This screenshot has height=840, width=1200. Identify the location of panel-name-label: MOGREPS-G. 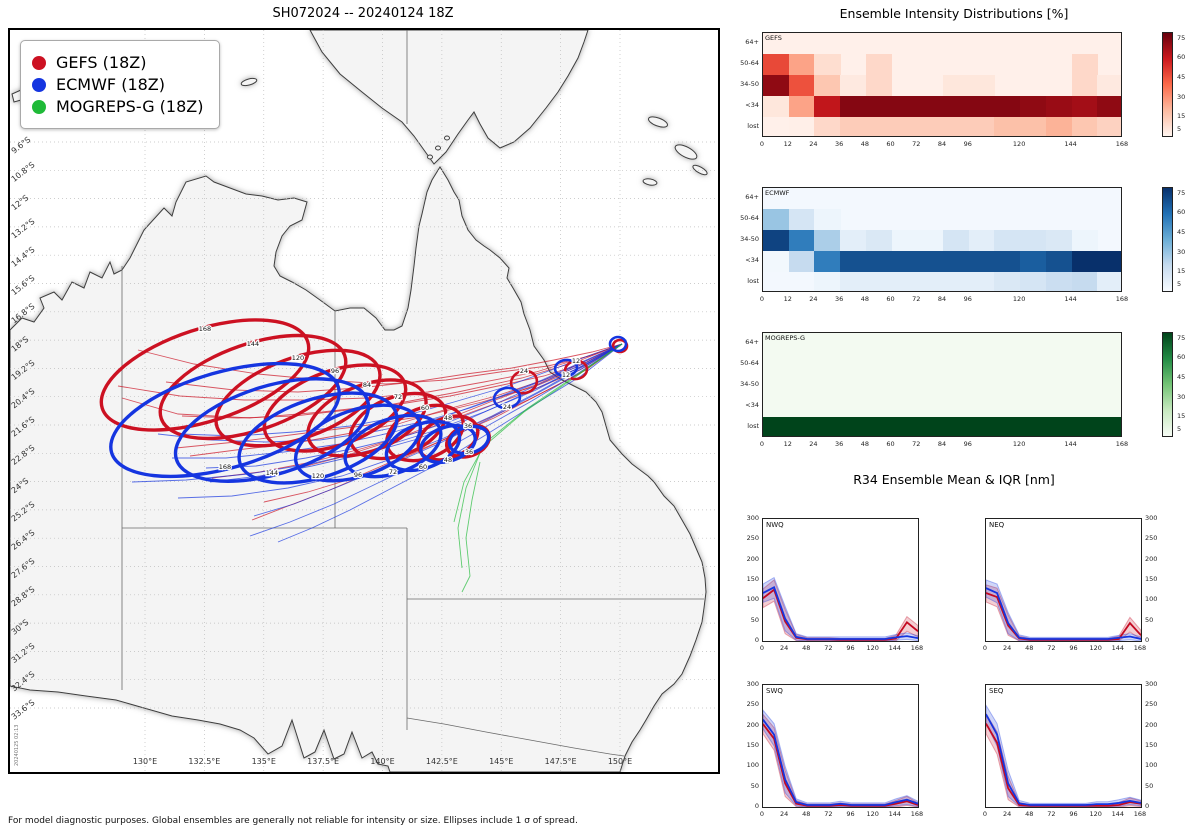
(785, 338).